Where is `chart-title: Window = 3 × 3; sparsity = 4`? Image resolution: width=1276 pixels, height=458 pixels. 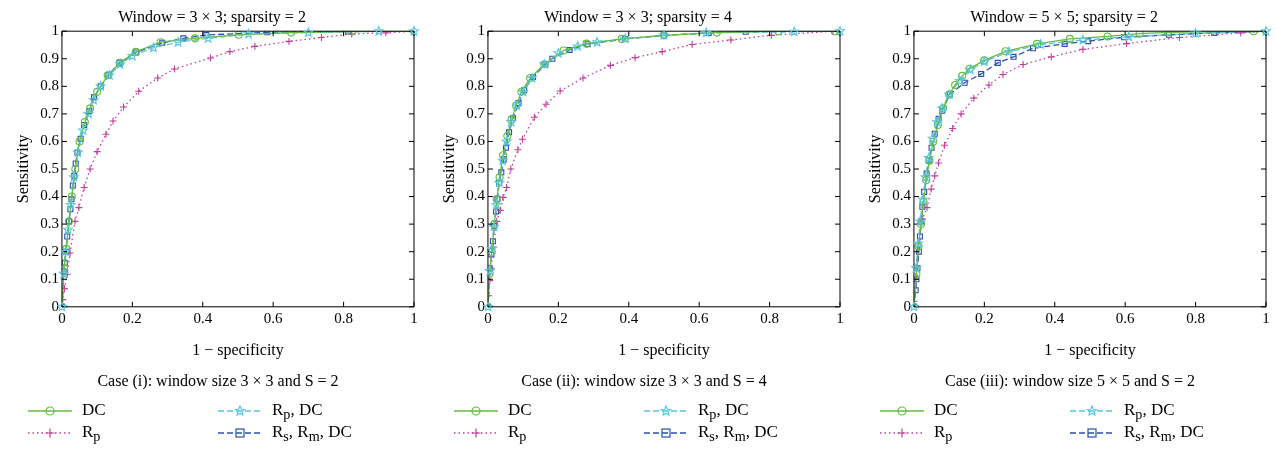 chart-title: Window = 3 × 3; sparsity = 4 is located at coordinates (638, 16).